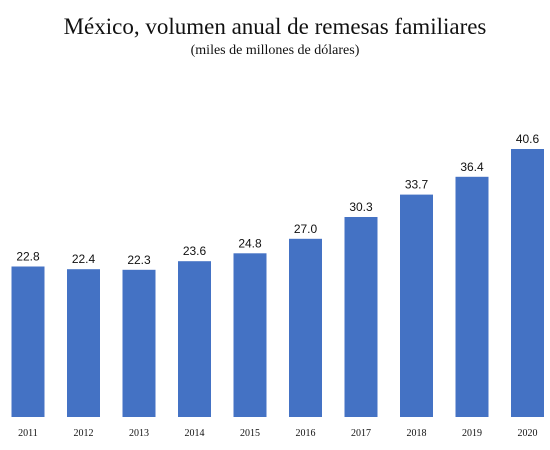 The image size is (550, 450). What do you see at coordinates (28, 433) in the screenshot?
I see `x-tick-2011: 2011` at bounding box center [28, 433].